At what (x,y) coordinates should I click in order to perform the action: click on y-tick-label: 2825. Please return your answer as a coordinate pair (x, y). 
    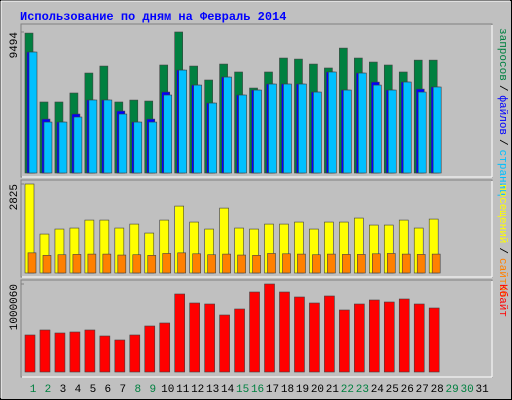
    Looking at the image, I should click on (15, 197).